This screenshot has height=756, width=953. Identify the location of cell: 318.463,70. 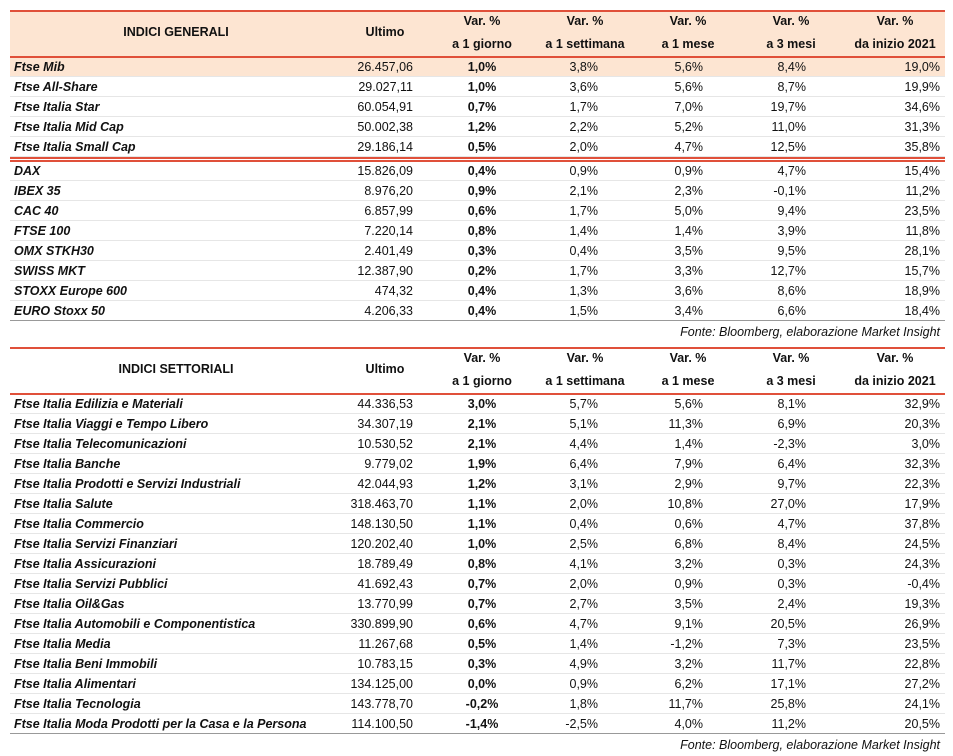
(381, 504).